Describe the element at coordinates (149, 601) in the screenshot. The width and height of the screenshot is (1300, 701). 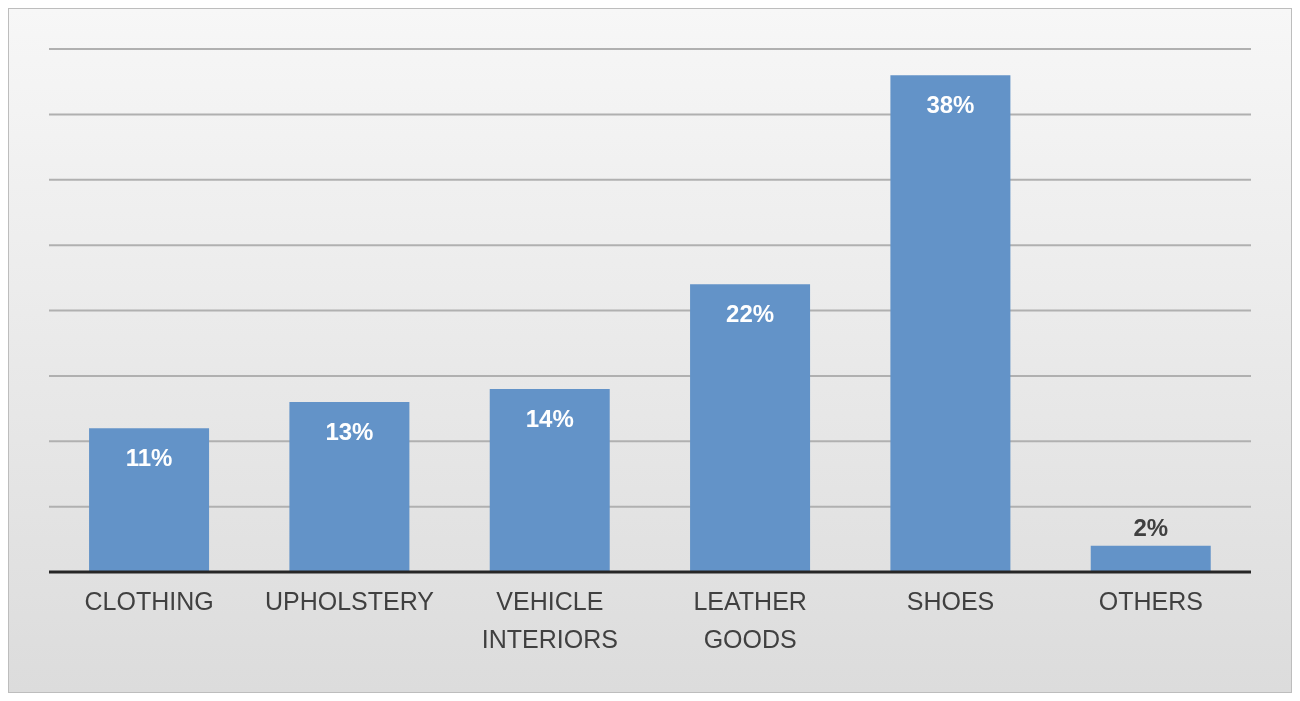
I see `x-tick-label: CLOTHING` at that location.